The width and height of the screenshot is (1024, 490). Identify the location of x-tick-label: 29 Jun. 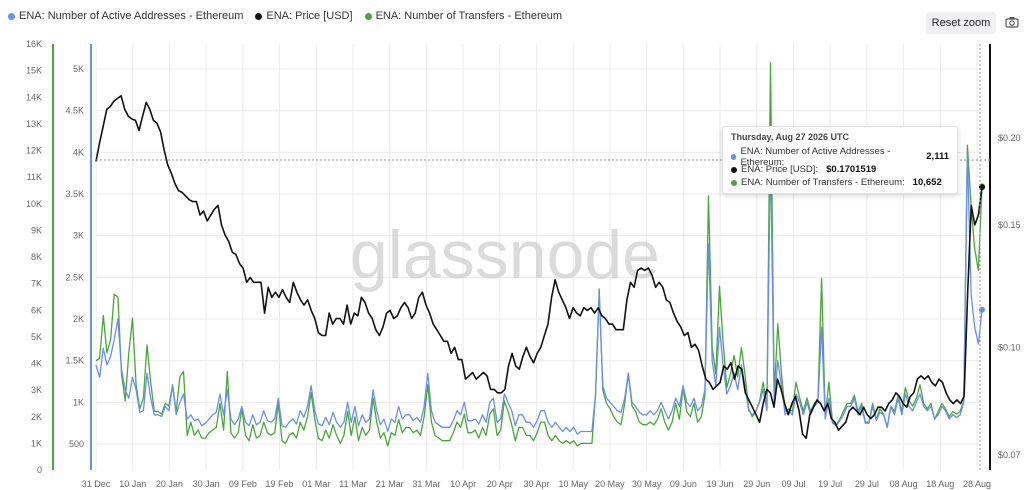
(756, 484).